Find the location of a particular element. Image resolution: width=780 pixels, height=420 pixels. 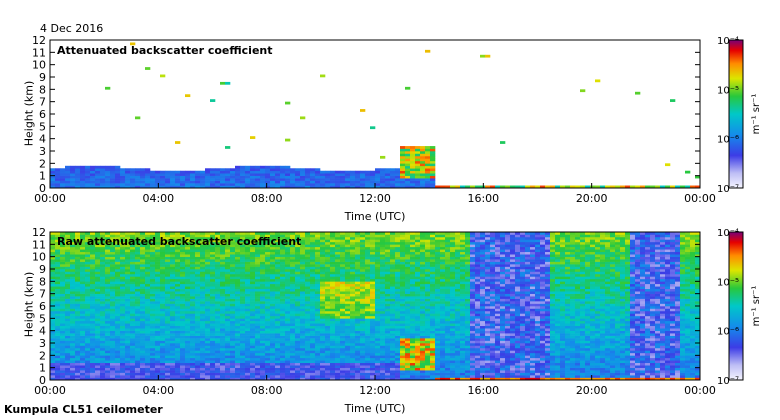

x-axis-label-top: Time (UTC) is located at coordinates (375, 216).